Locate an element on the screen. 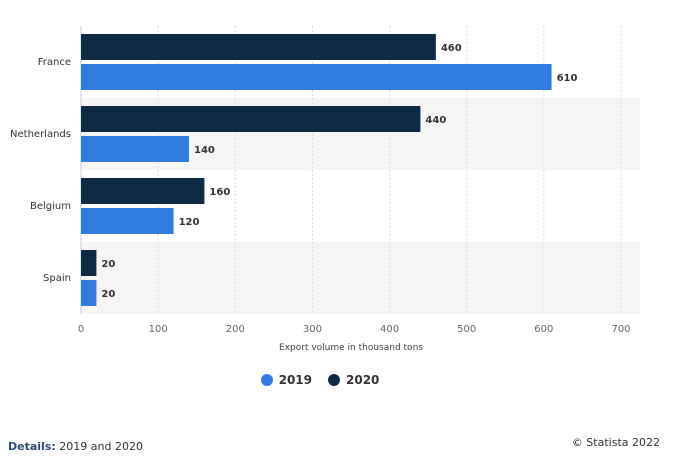 The width and height of the screenshot is (678, 459). data-label-spain-2019: 20 is located at coordinates (108, 294).